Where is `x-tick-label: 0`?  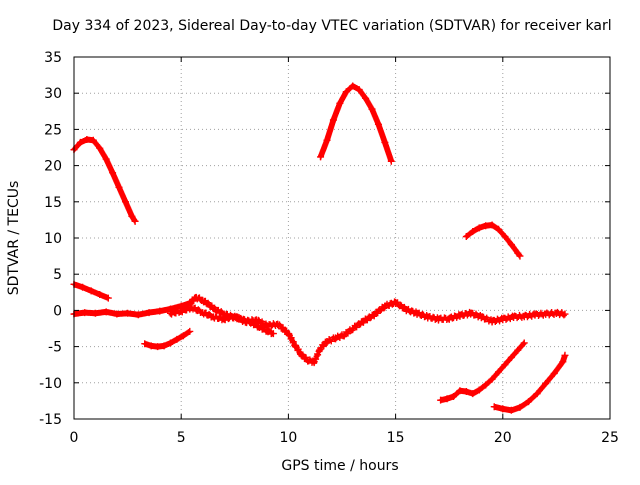
x-tick-label: 0 is located at coordinates (74, 438).